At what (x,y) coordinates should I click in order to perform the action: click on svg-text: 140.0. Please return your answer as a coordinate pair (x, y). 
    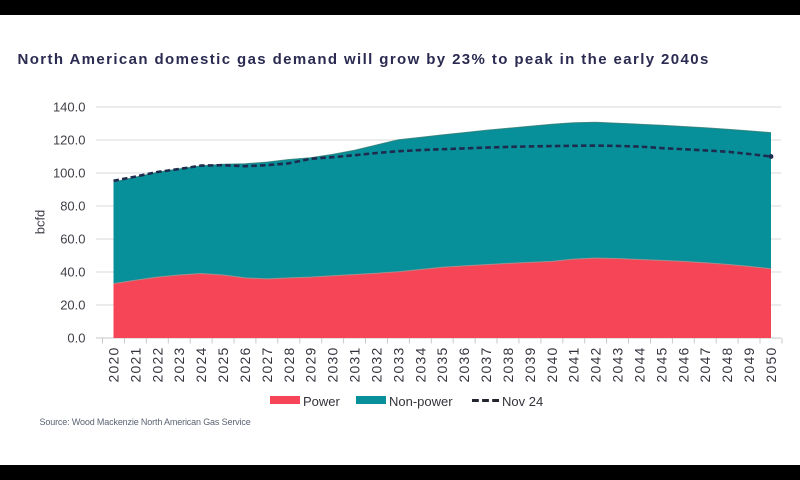
    Looking at the image, I should click on (69, 107).